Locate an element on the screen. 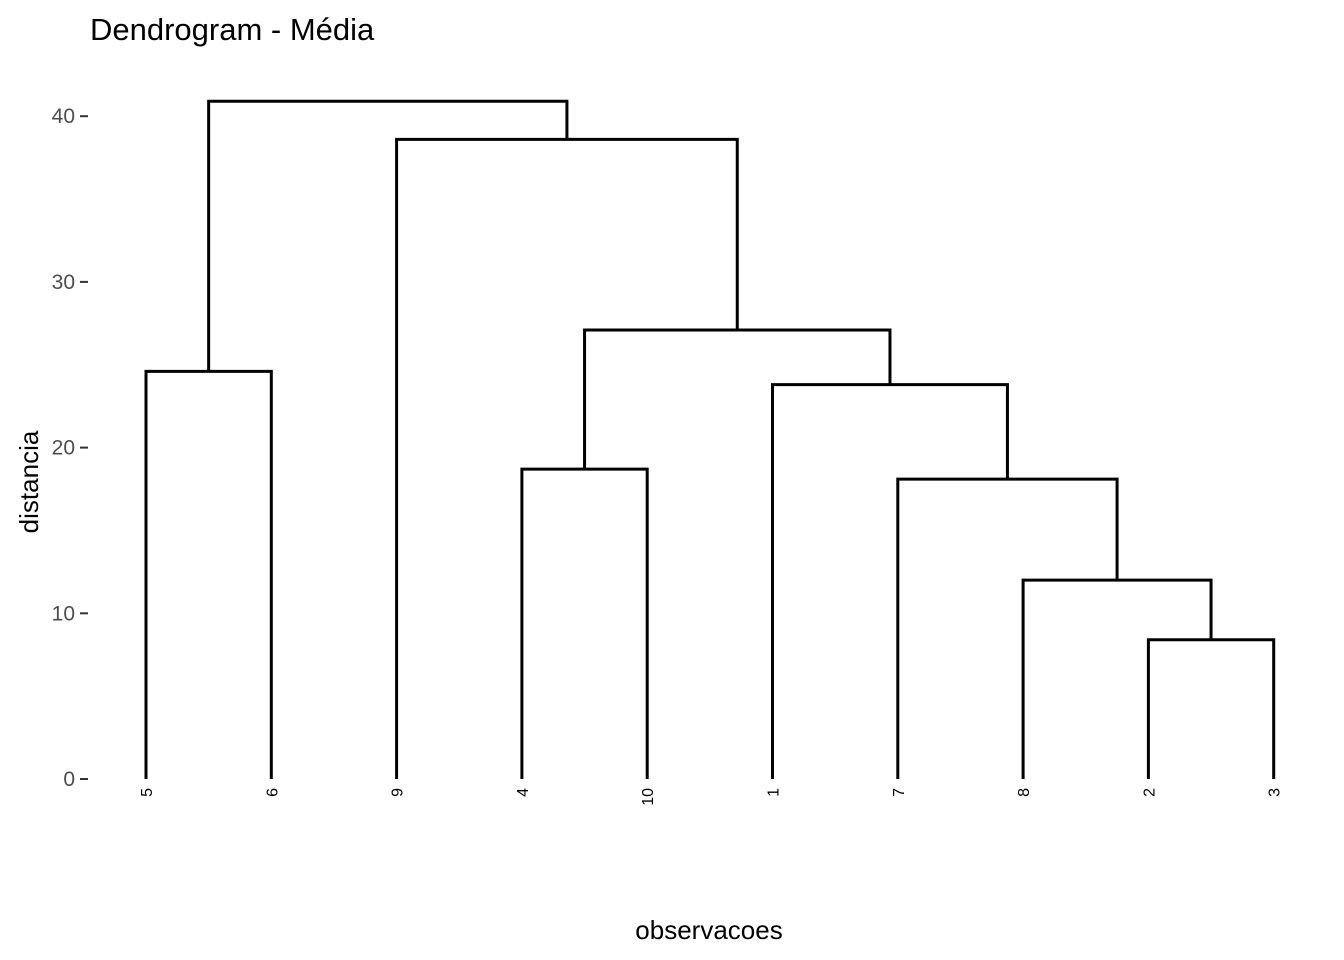 This screenshot has width=1344, height=960. y-tick-label: 40 is located at coordinates (63, 116).